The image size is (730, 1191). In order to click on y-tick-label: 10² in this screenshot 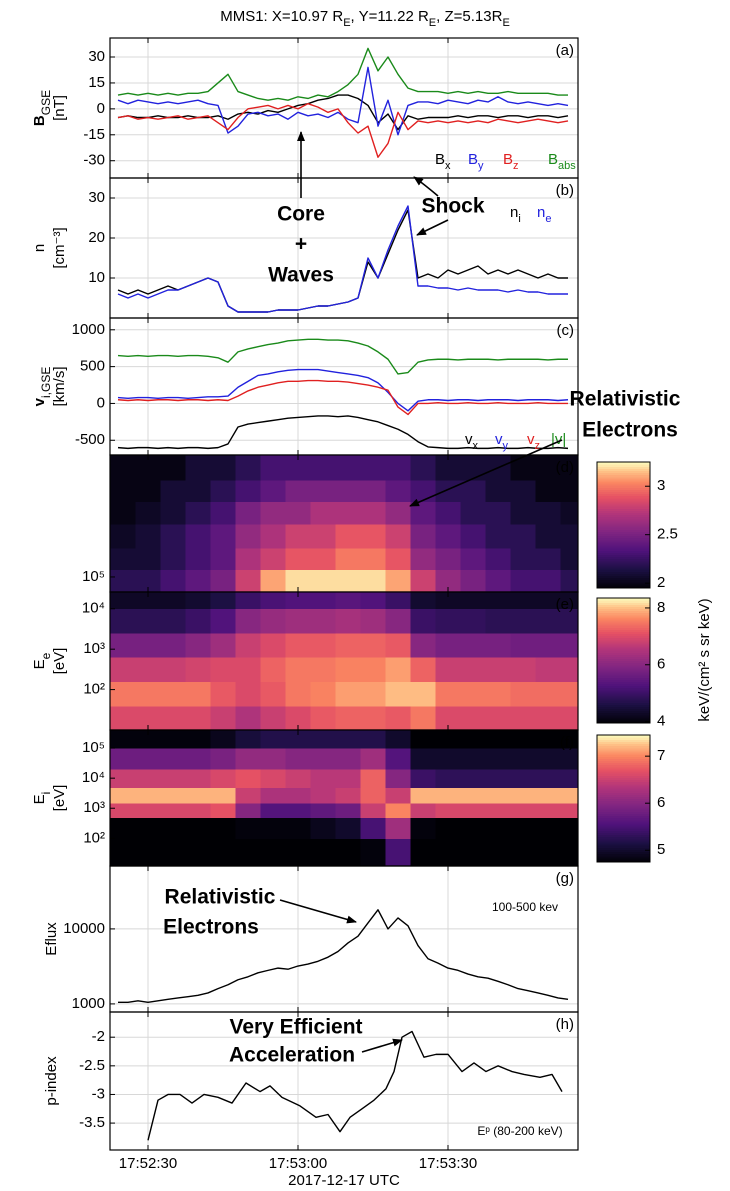, I will do `click(94, 689)`.